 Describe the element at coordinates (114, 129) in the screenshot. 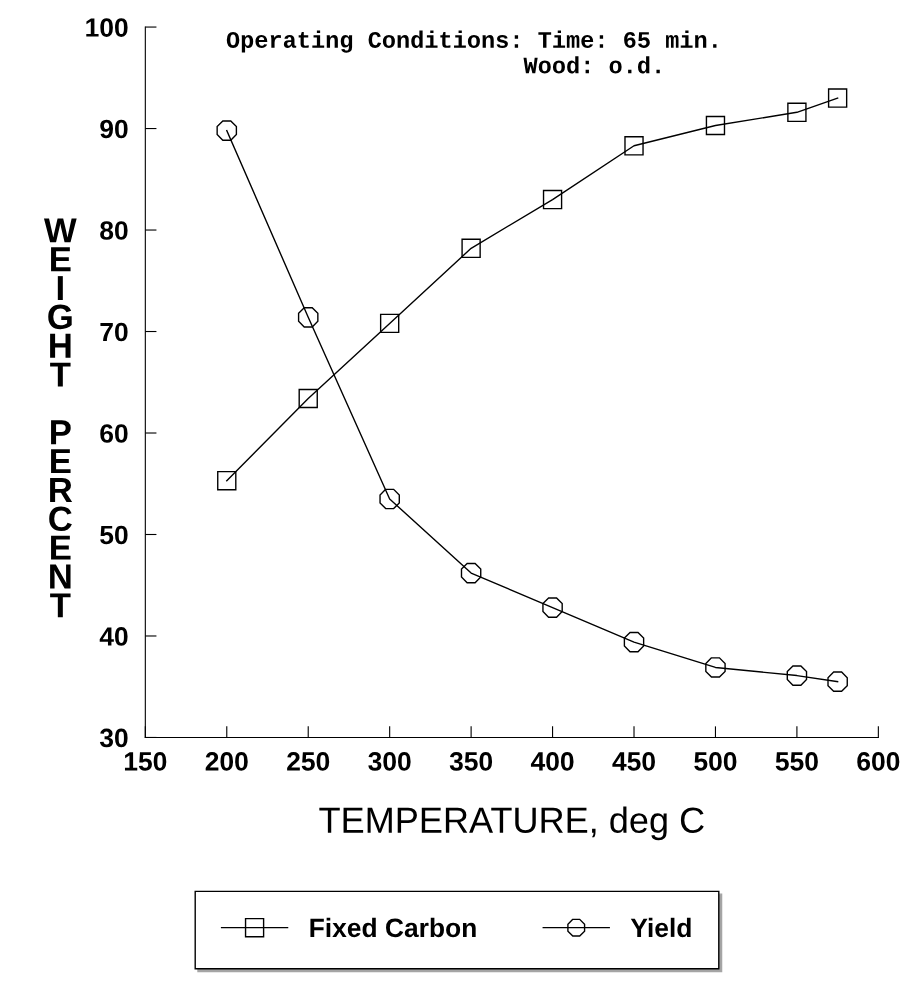

I see `y-tick-label: 90` at that location.